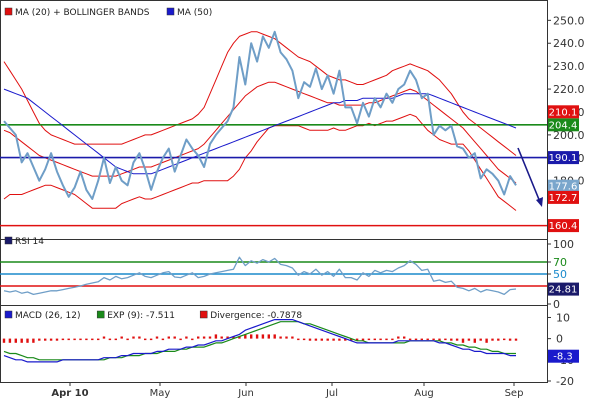 This screenshot has width=590, height=400. I want to click on rsi-tag-text: 24.81, so click(563, 290).